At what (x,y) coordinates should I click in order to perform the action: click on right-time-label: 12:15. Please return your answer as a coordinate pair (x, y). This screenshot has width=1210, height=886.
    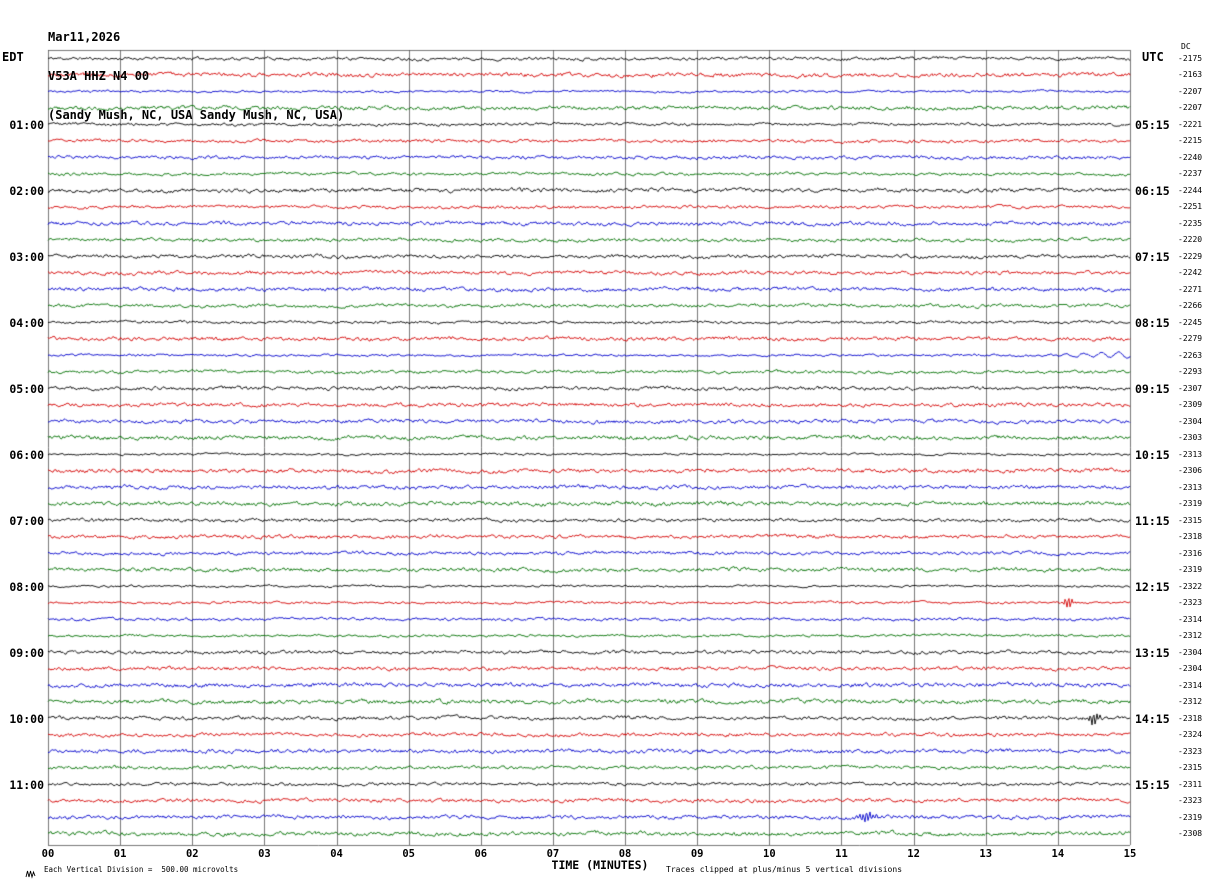
    Looking at the image, I should click on (1152, 586).